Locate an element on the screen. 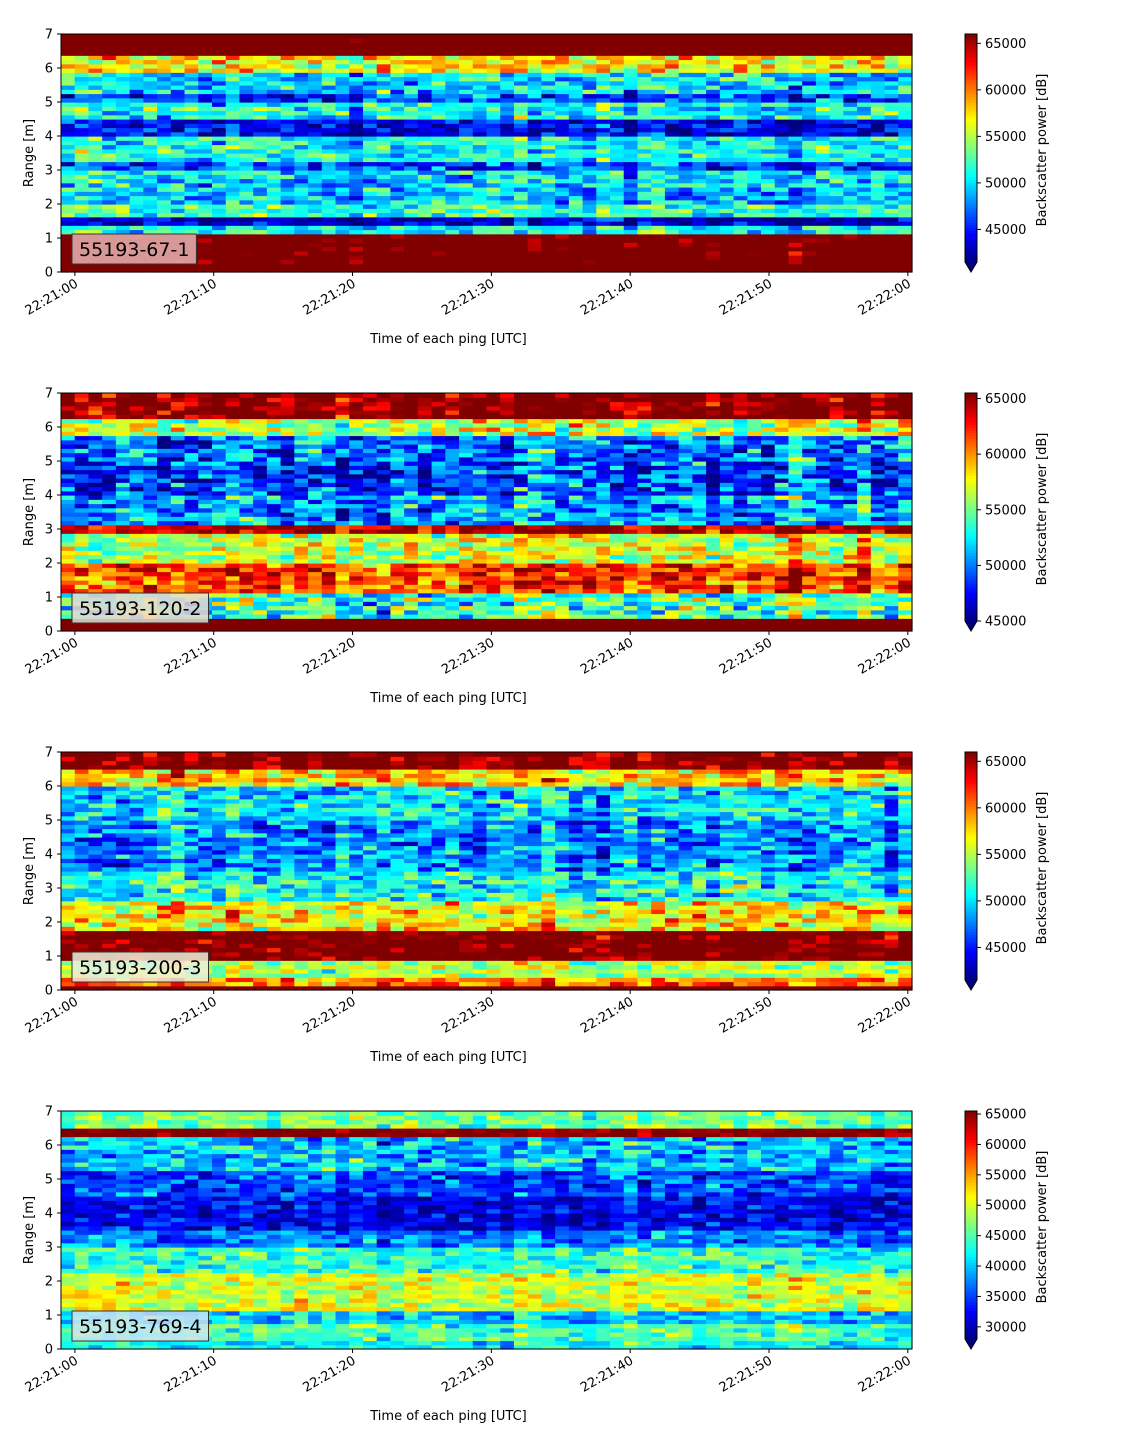 The height and width of the screenshot is (1436, 1140). colorbar-tick-label: 30000 is located at coordinates (1005, 1327).